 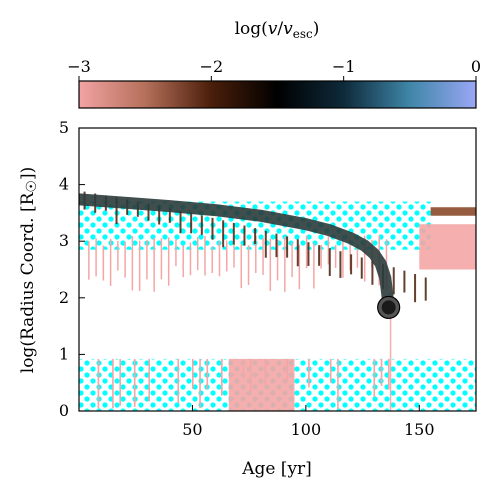 I want to click on y-tick-label: 3, so click(x=64, y=240).